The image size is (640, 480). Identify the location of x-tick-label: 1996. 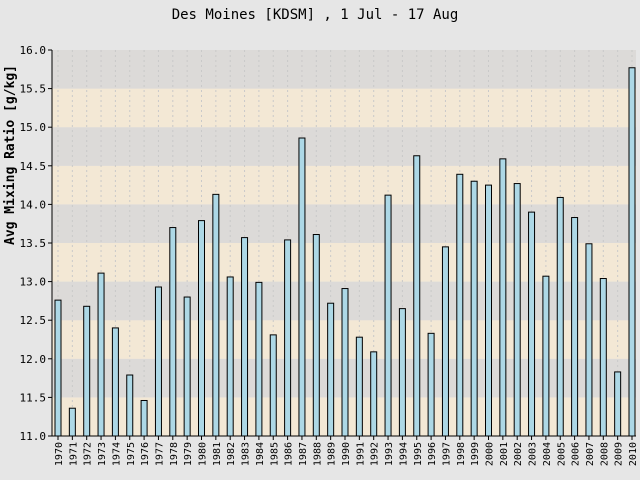
(432, 454).